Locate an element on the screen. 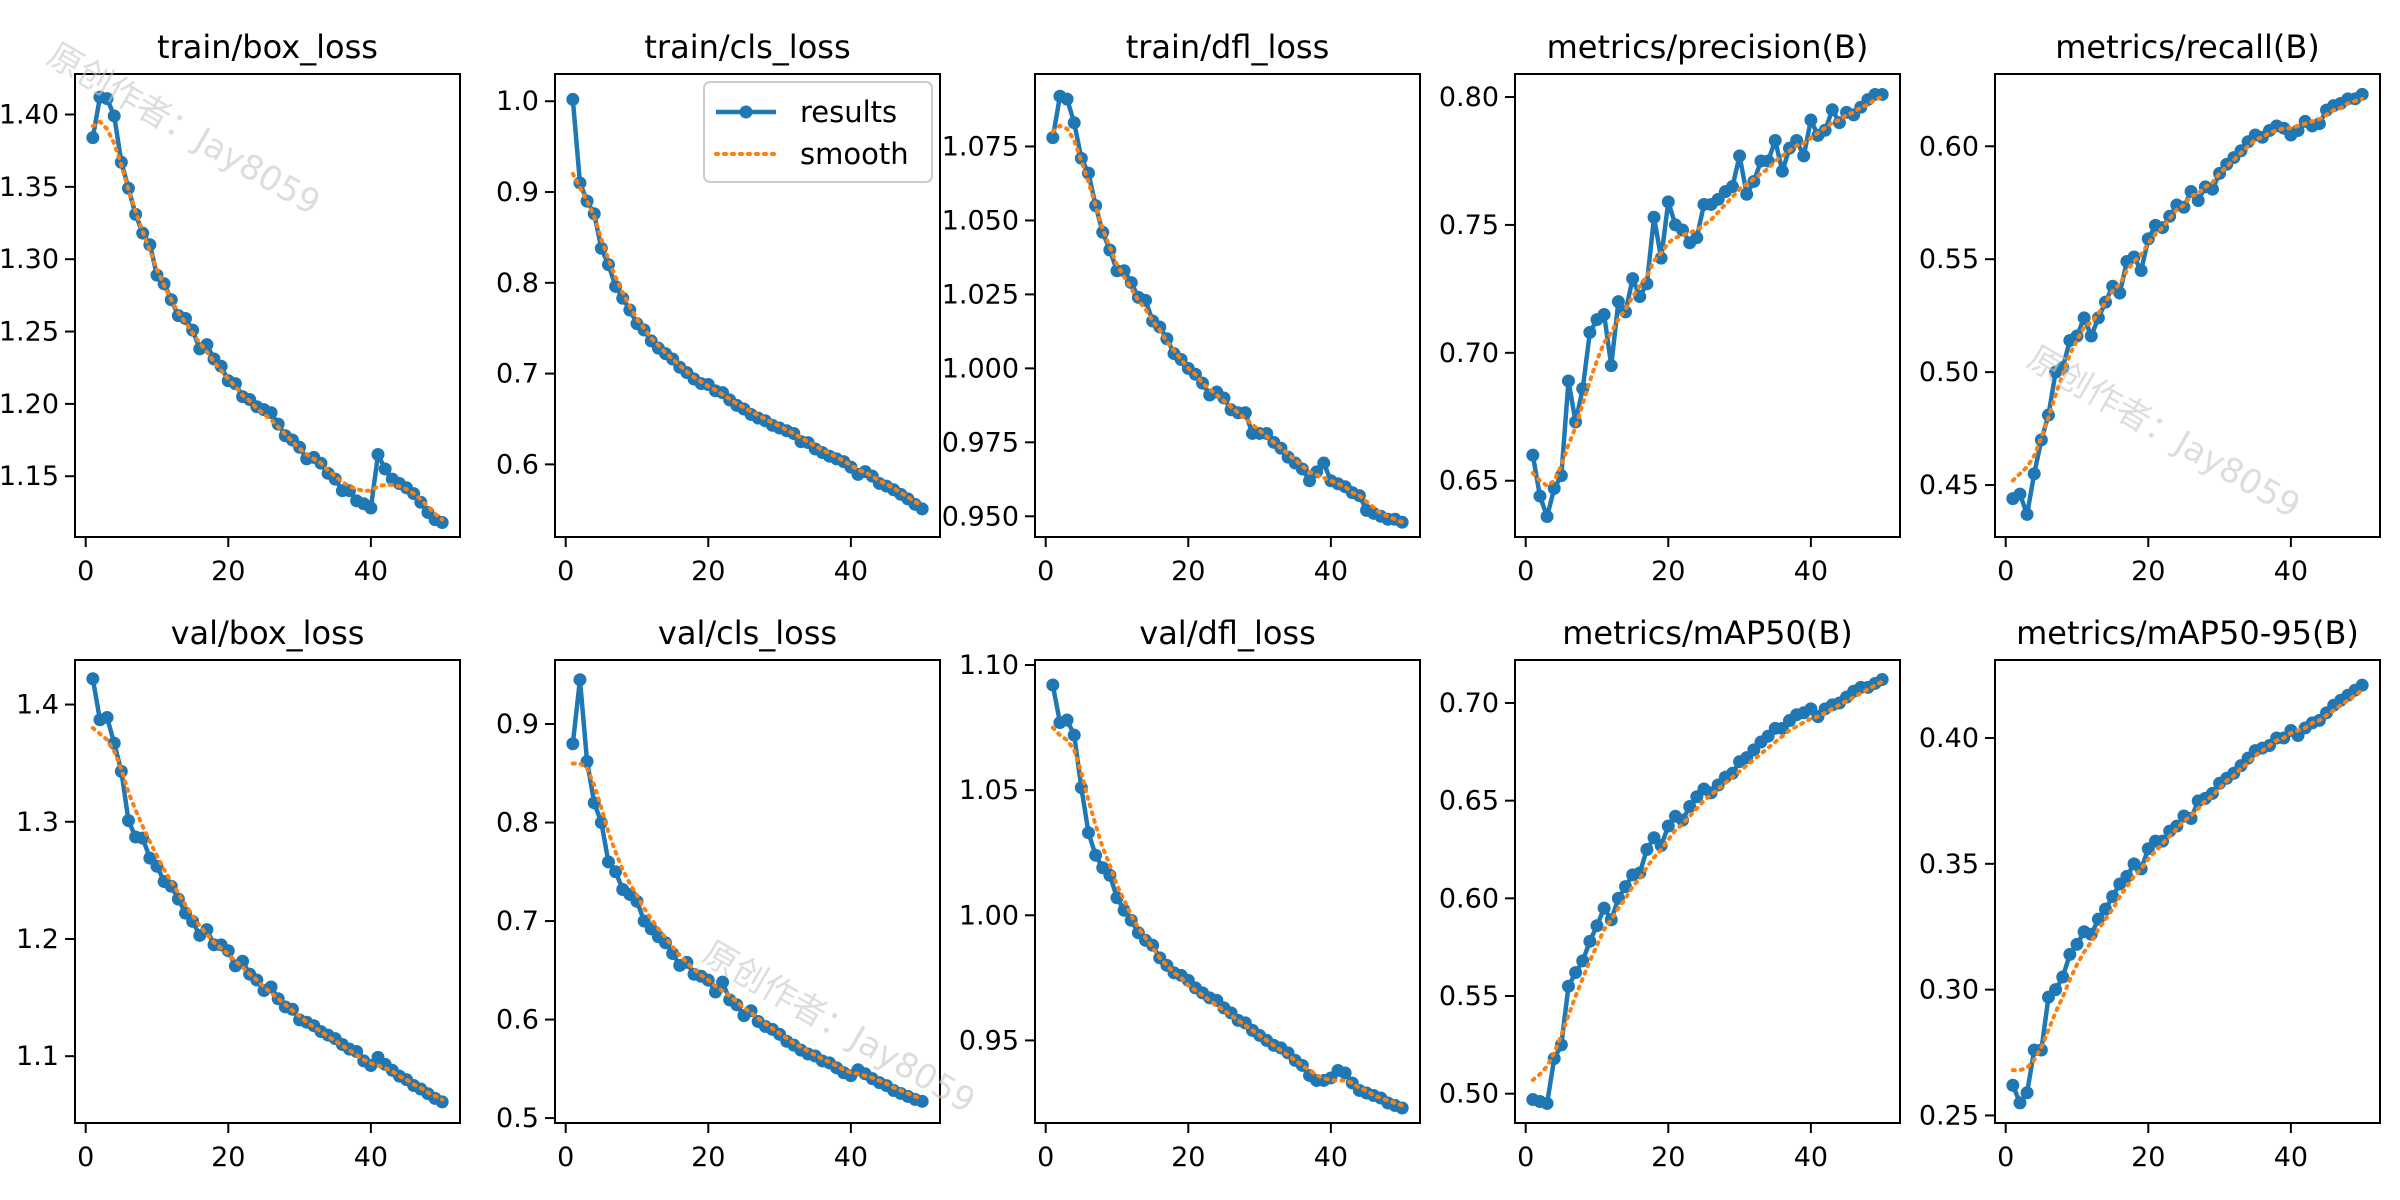 Image resolution: width=2400 pixels, height=1200 pixels. y-tick-label: 0.6 is located at coordinates (517, 1020).